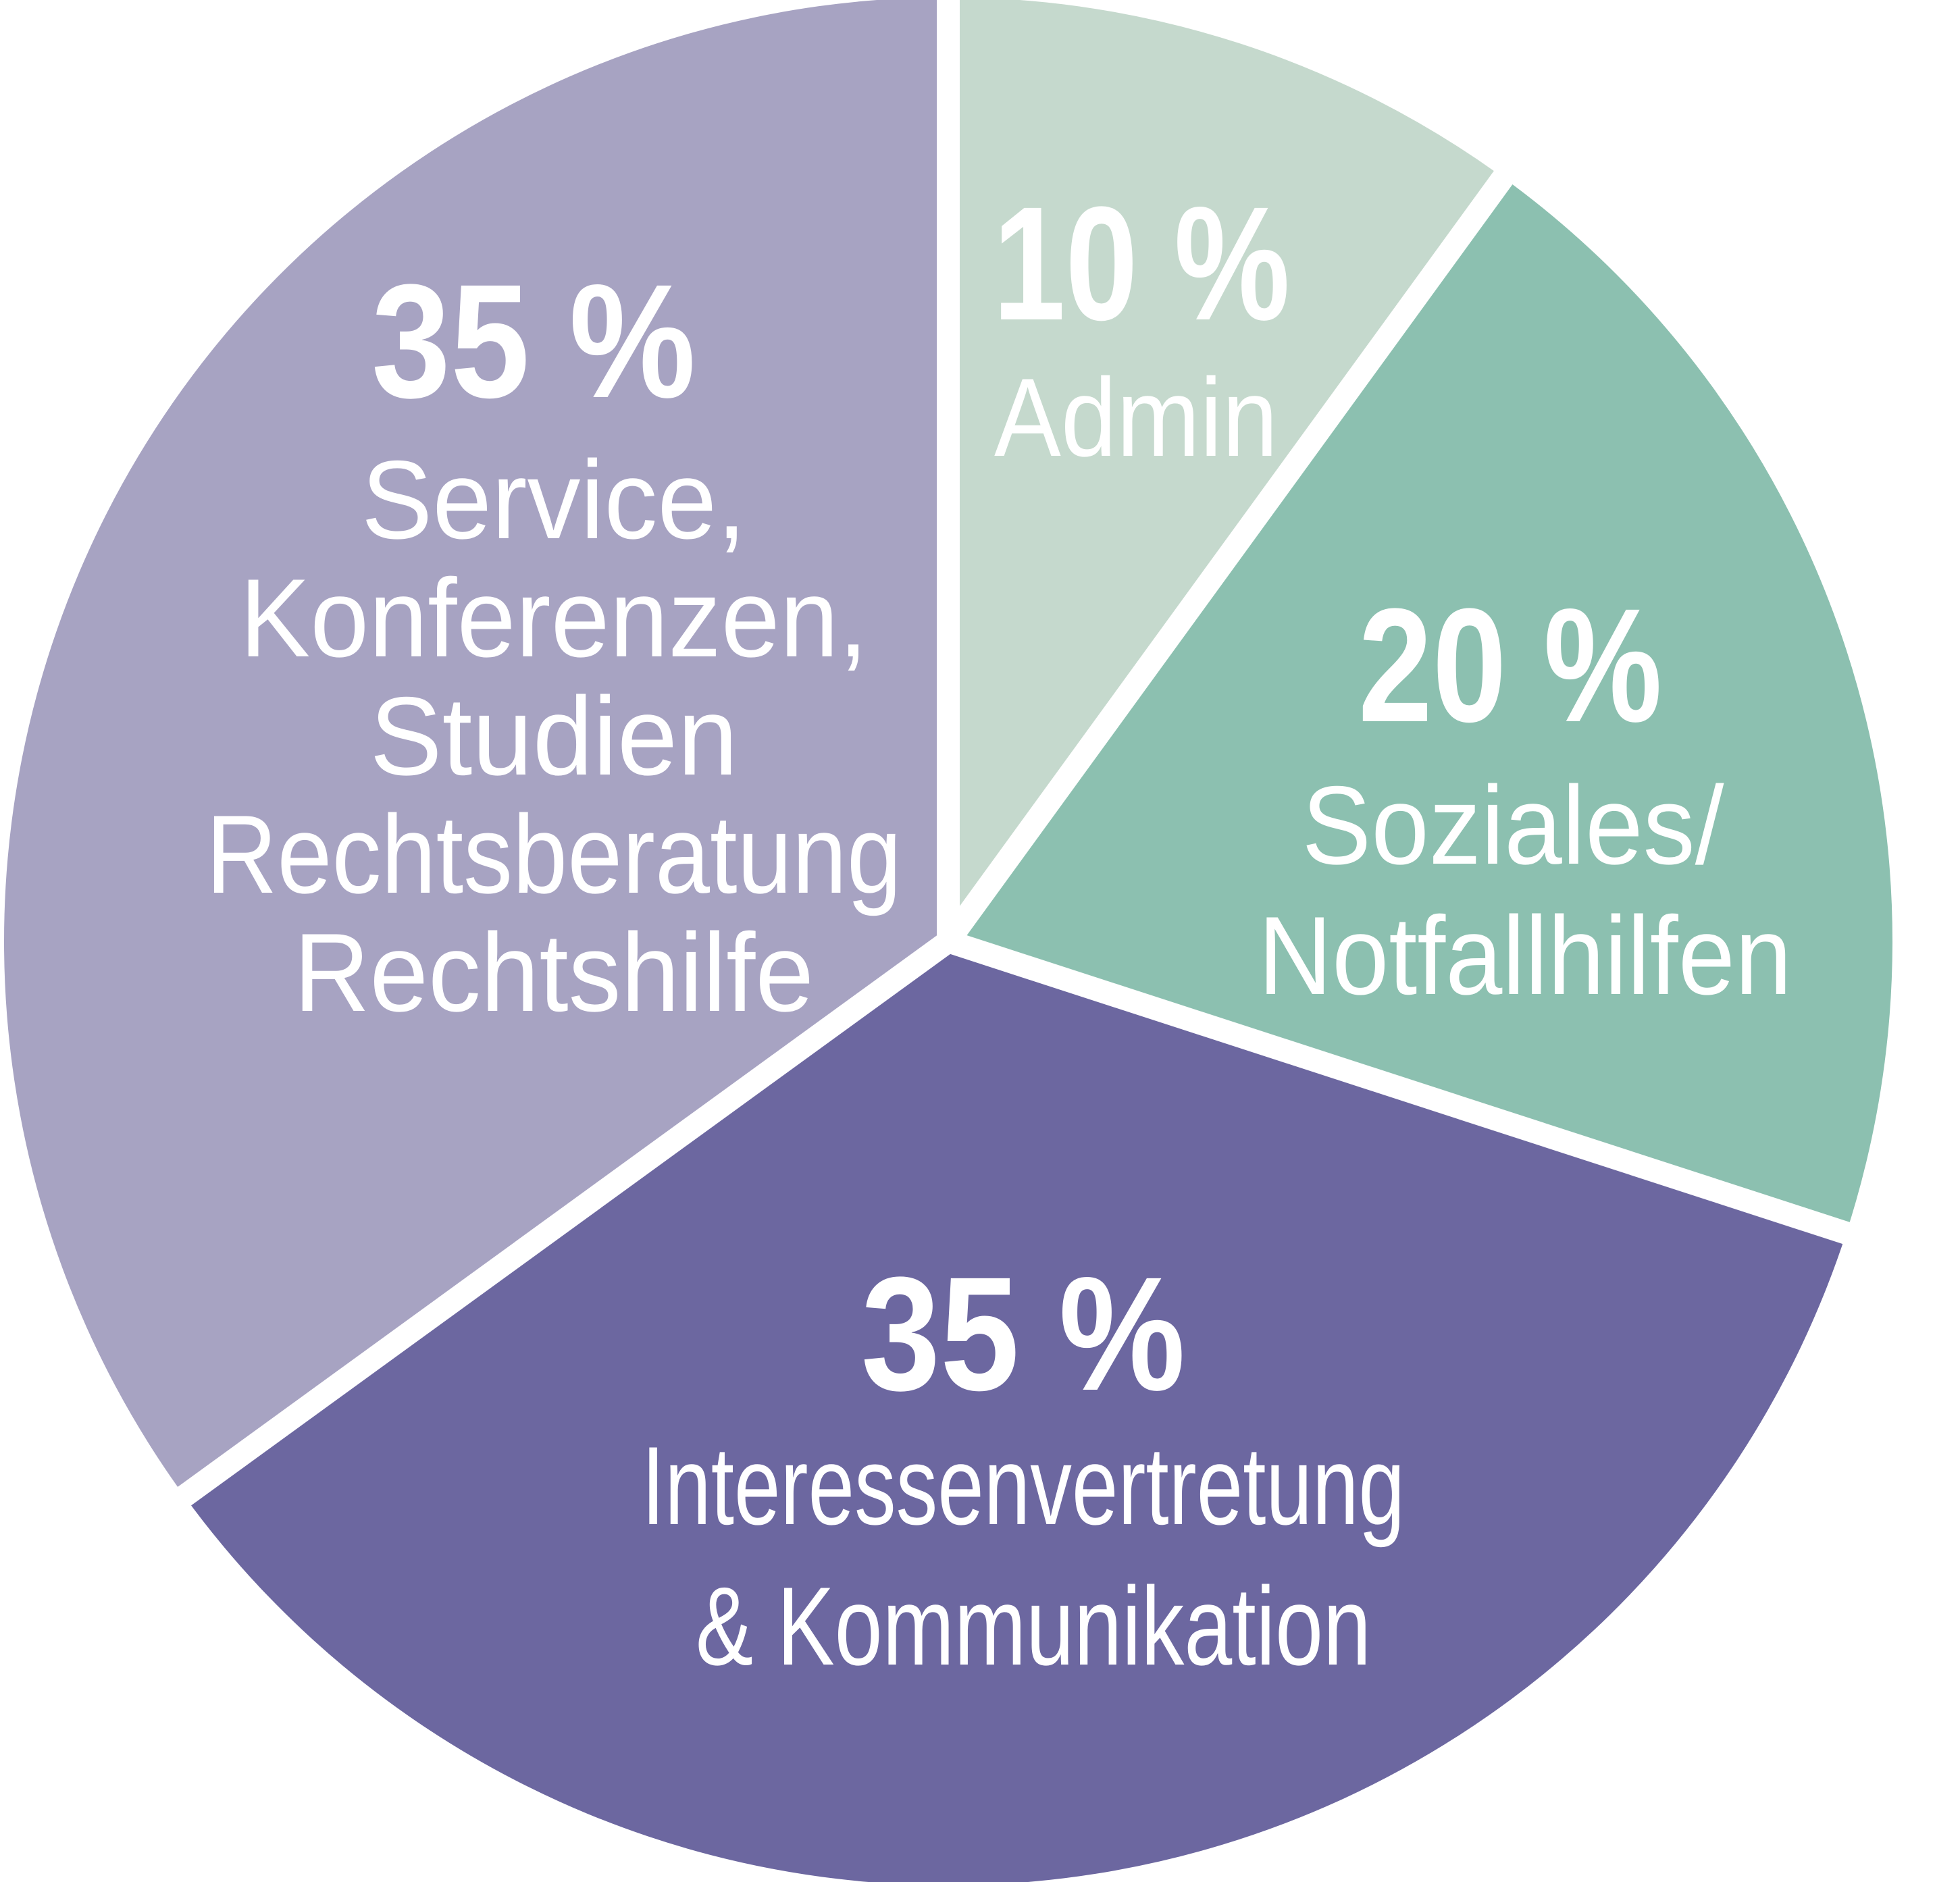 Image resolution: width=1960 pixels, height=1882 pixels. Describe the element at coordinates (1510, 666) in the screenshot. I see `pct-label-soziales: 20 %` at that location.